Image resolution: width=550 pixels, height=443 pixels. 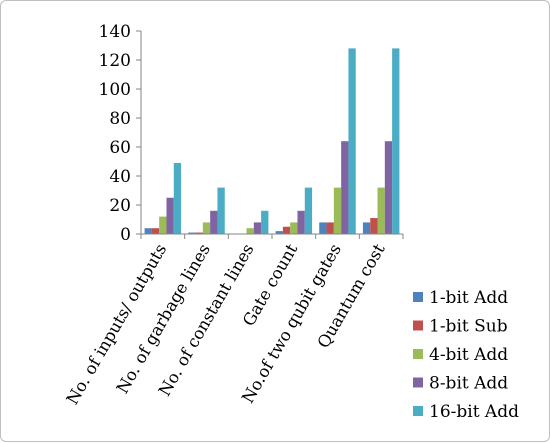 I want to click on legend-label: 16-bit Add, so click(x=474, y=412).